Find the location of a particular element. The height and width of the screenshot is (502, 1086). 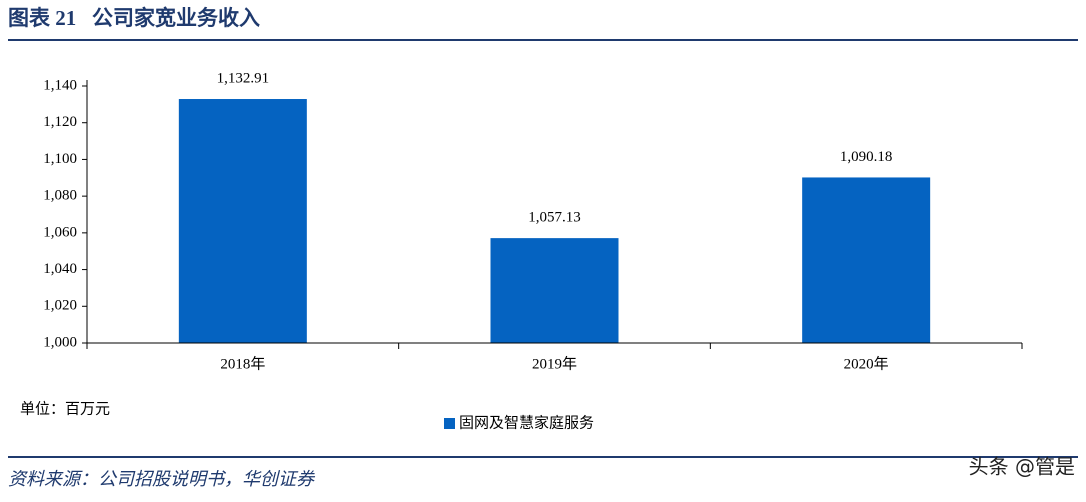

legend-label: 固网及智慧家庭服务 is located at coordinates (526, 422).